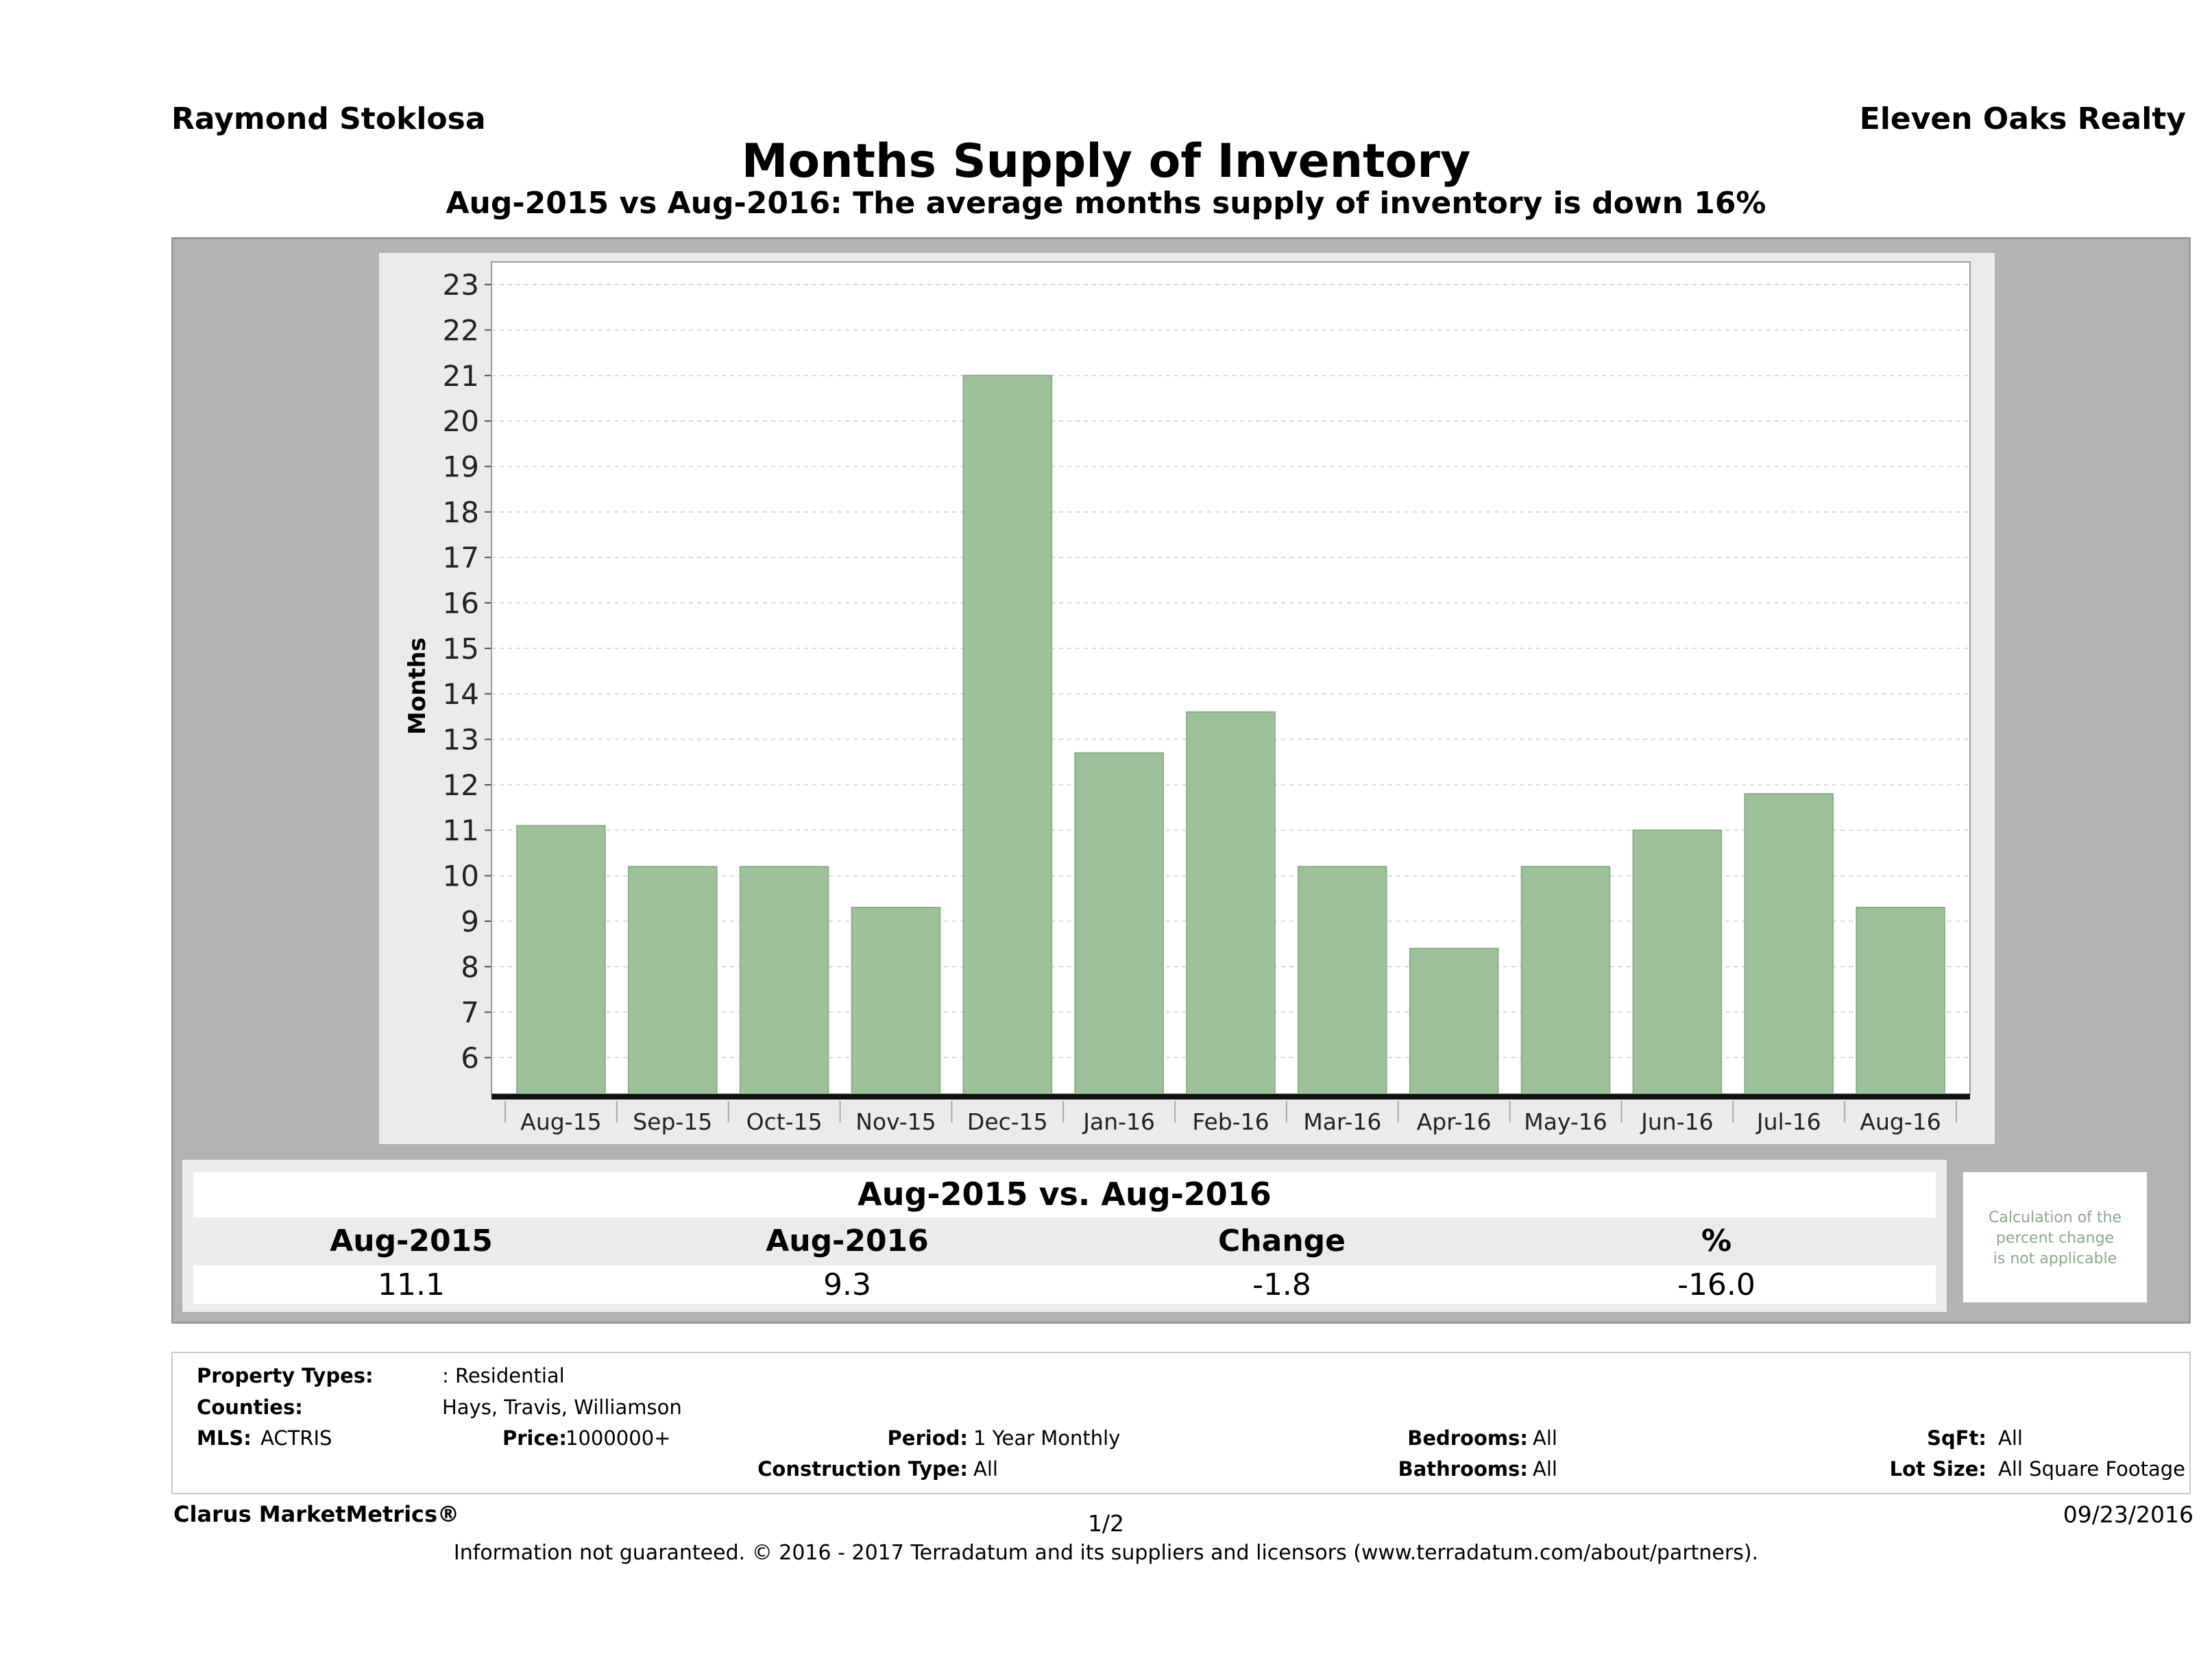  I want to click on property-types-value: : Residential, so click(504, 1375).